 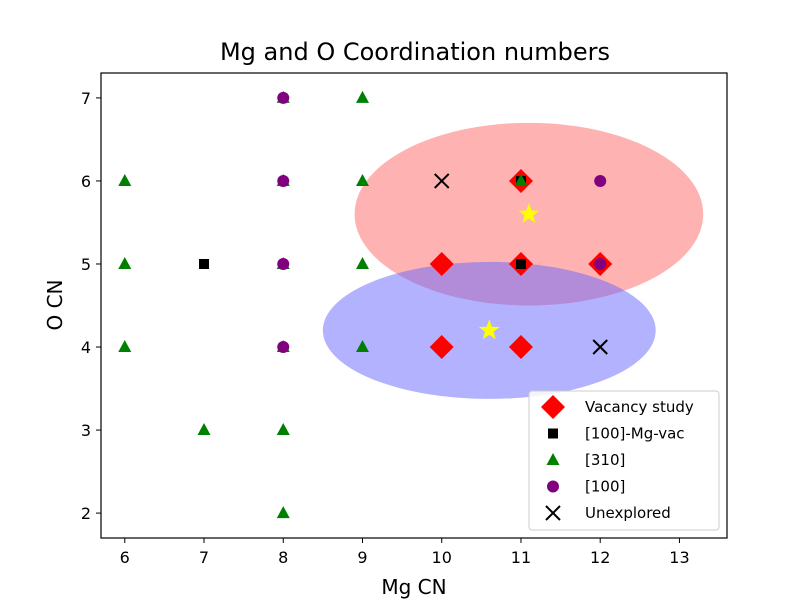 I want to click on legend-entry-label: [310], so click(x=605, y=460).